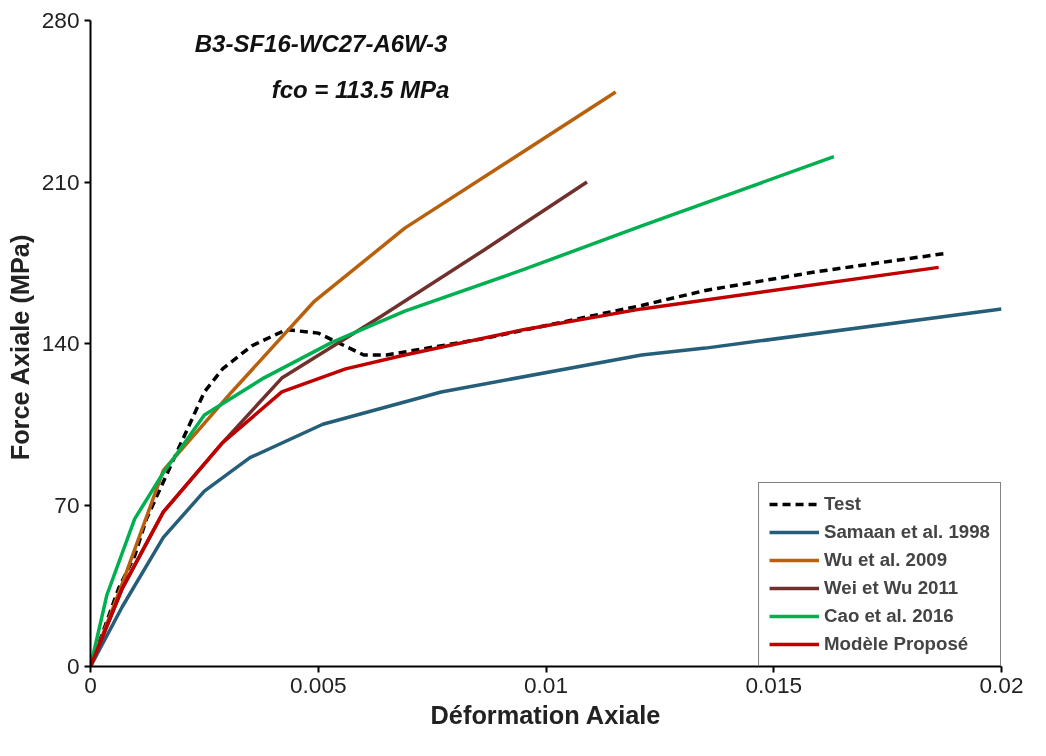 The height and width of the screenshot is (756, 1046). What do you see at coordinates (907, 532) in the screenshot?
I see `legend-label: Samaan et al. 1998` at bounding box center [907, 532].